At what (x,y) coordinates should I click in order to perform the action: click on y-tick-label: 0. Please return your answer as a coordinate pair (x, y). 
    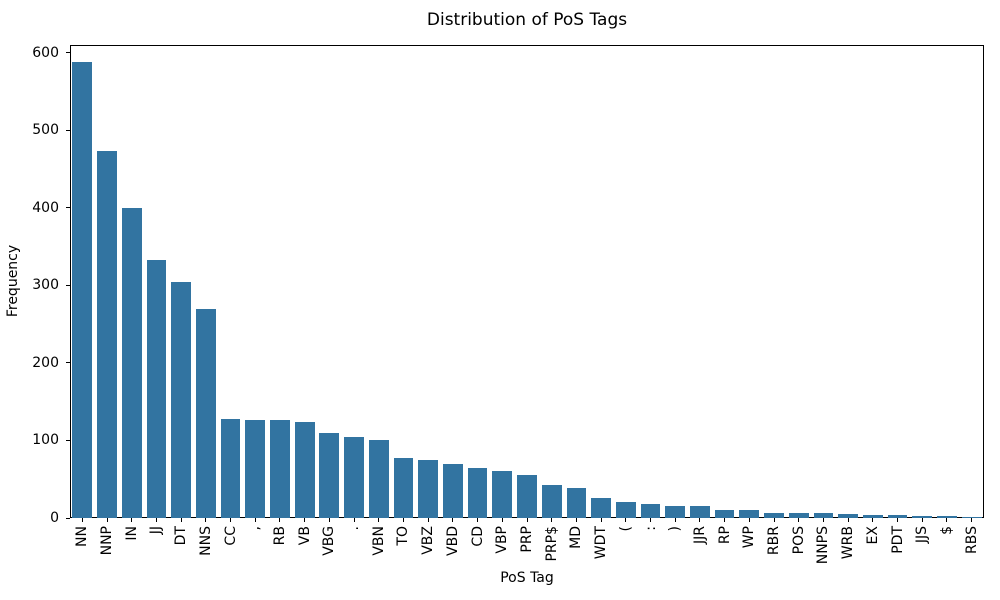
    Looking at the image, I should click on (54, 518).